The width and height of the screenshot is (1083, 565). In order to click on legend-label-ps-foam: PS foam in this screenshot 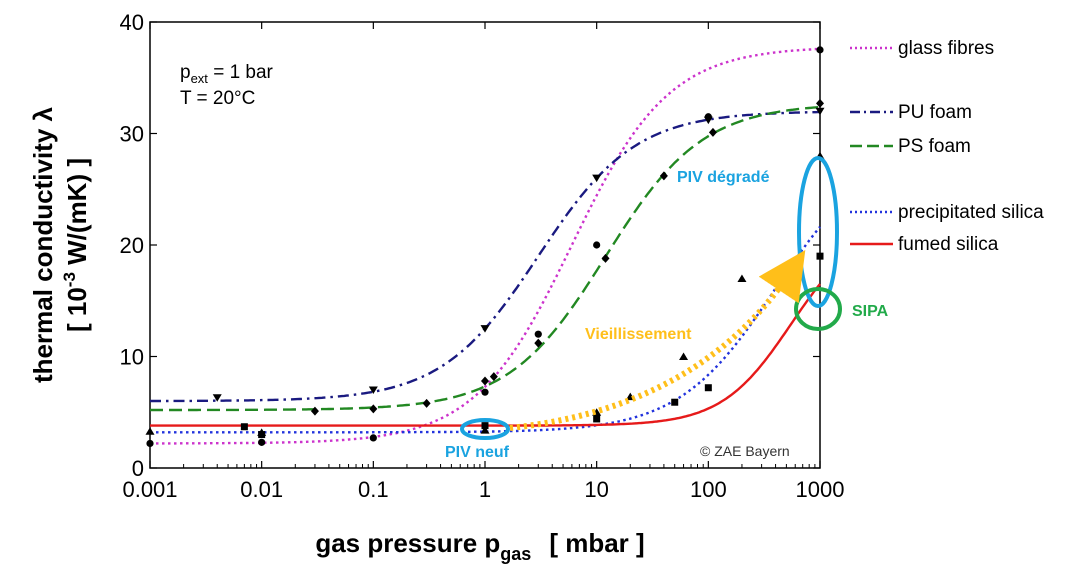, I will do `click(934, 146)`.